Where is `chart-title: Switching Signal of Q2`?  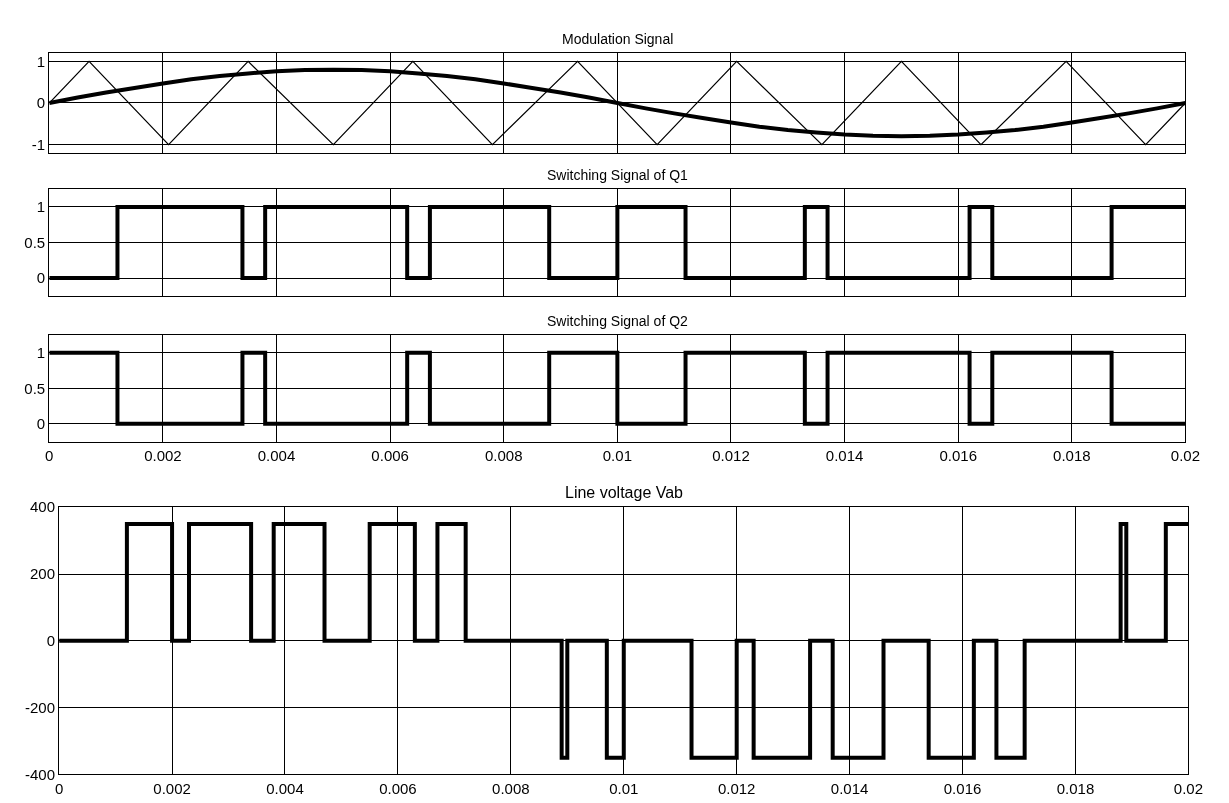
chart-title: Switching Signal of Q2 is located at coordinates (618, 321).